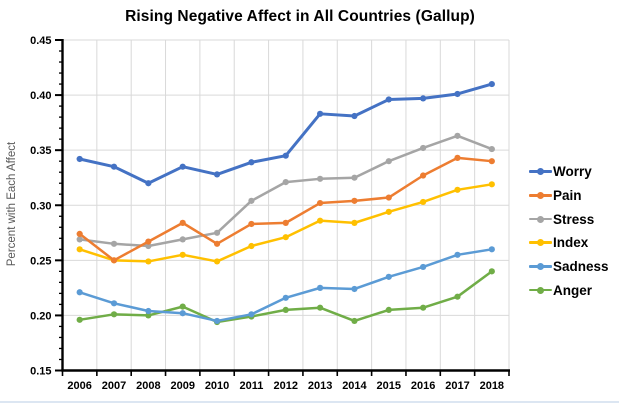  I want to click on data-point-sadness-2008, so click(148, 311).